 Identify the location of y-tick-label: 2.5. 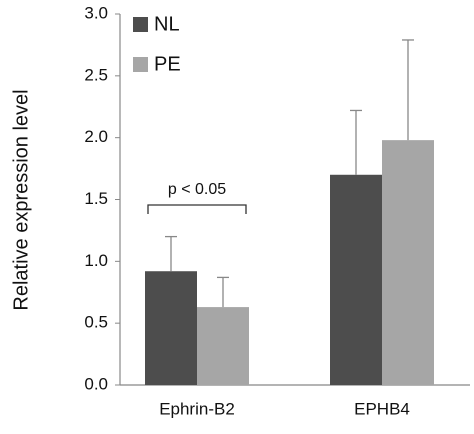
(96, 74).